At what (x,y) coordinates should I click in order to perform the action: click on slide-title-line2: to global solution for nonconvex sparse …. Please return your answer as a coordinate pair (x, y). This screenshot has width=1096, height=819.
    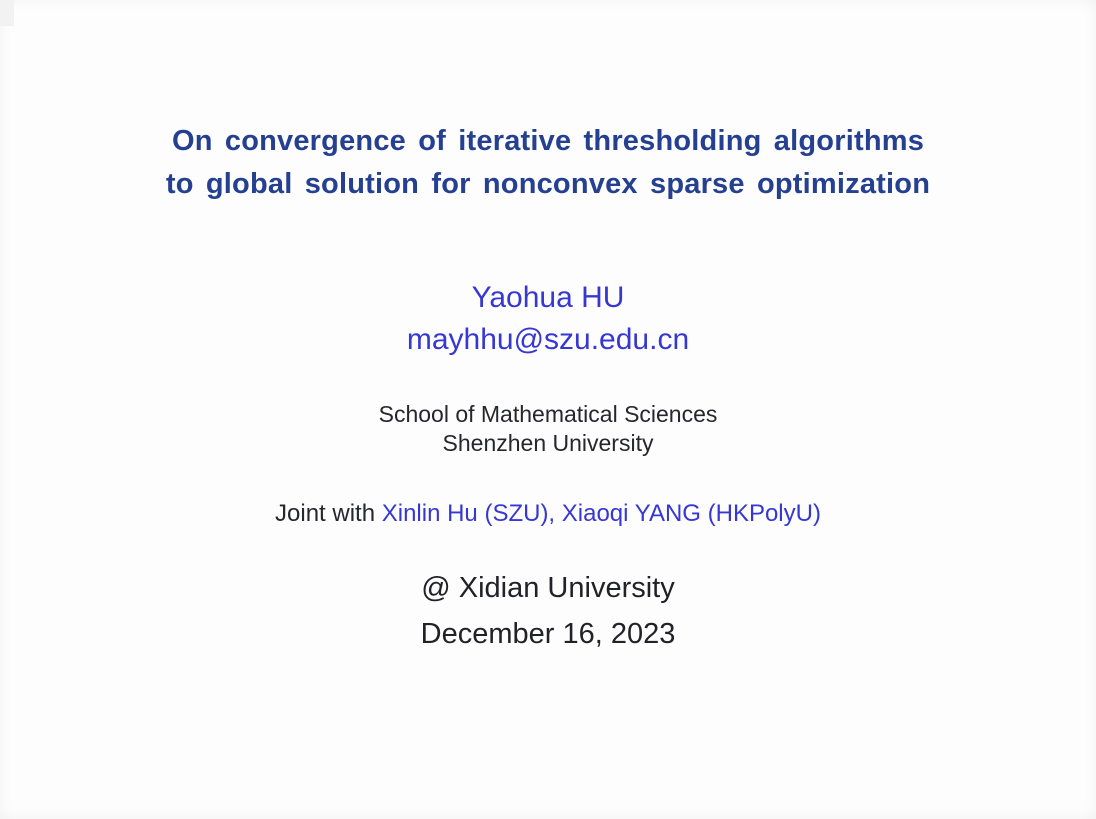
    Looking at the image, I should click on (548, 184).